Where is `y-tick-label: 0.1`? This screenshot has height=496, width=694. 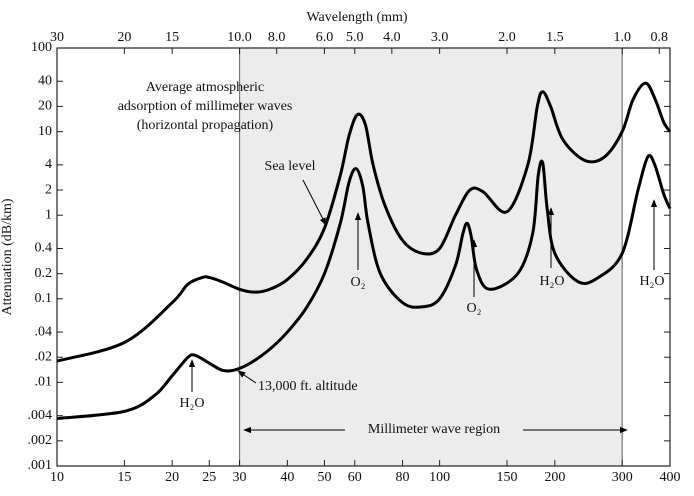
y-tick-label: 0.1 is located at coordinates (44, 298).